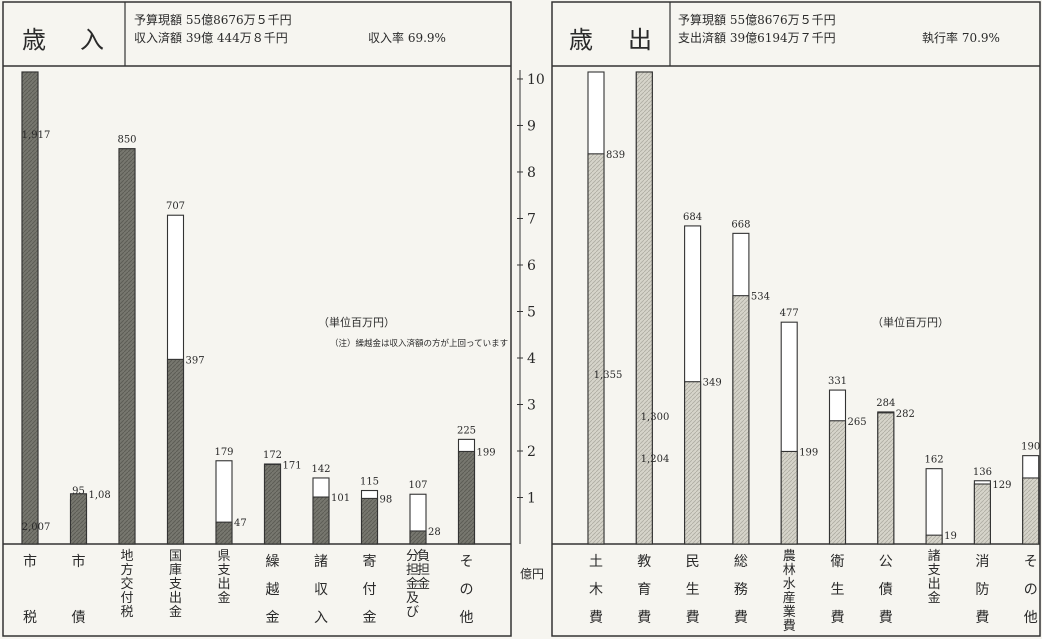 This screenshot has height=639, width=1042. Describe the element at coordinates (596, 590) in the screenshot. I see `category-label: 木` at that location.